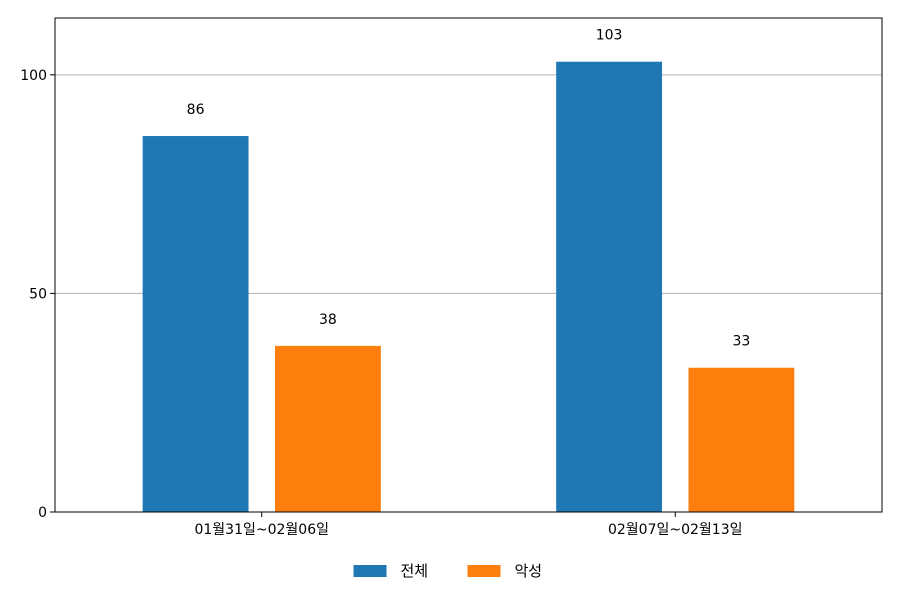 The height and width of the screenshot is (604, 900). What do you see at coordinates (741, 342) in the screenshot?
I see `data-label: 33` at bounding box center [741, 342].